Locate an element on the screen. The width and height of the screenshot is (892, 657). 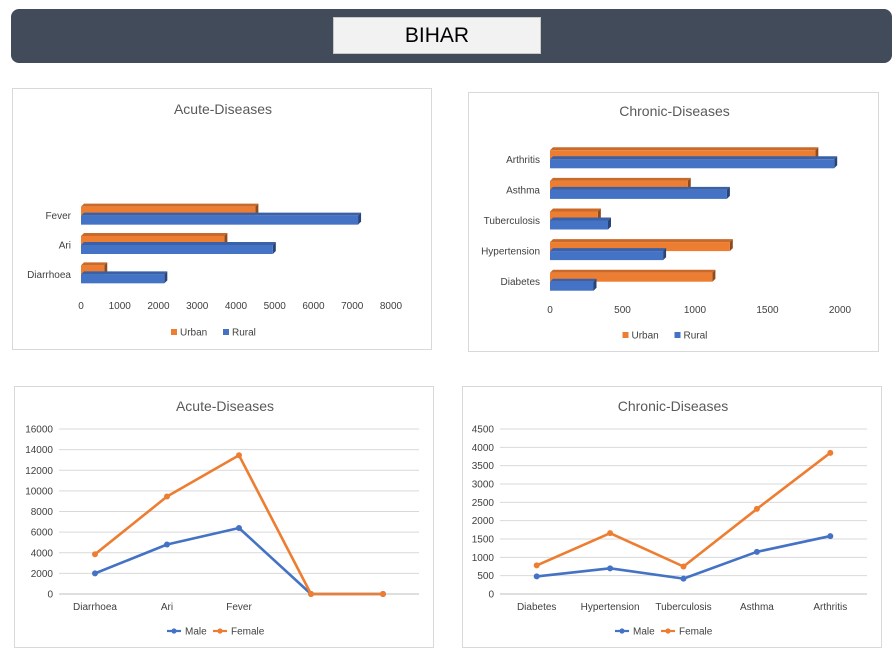
category-label: Tuberculosis is located at coordinates (512, 221).